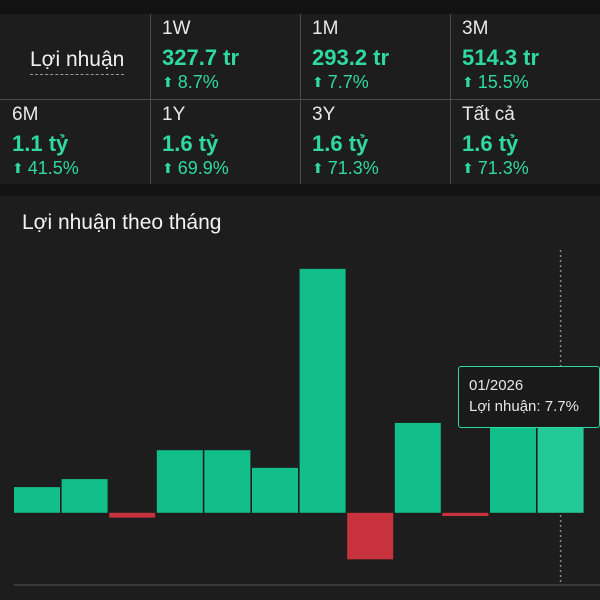  I want to click on period-cell-3m: 3M 514.3 tr ⬆ 15.5%, so click(525, 56).